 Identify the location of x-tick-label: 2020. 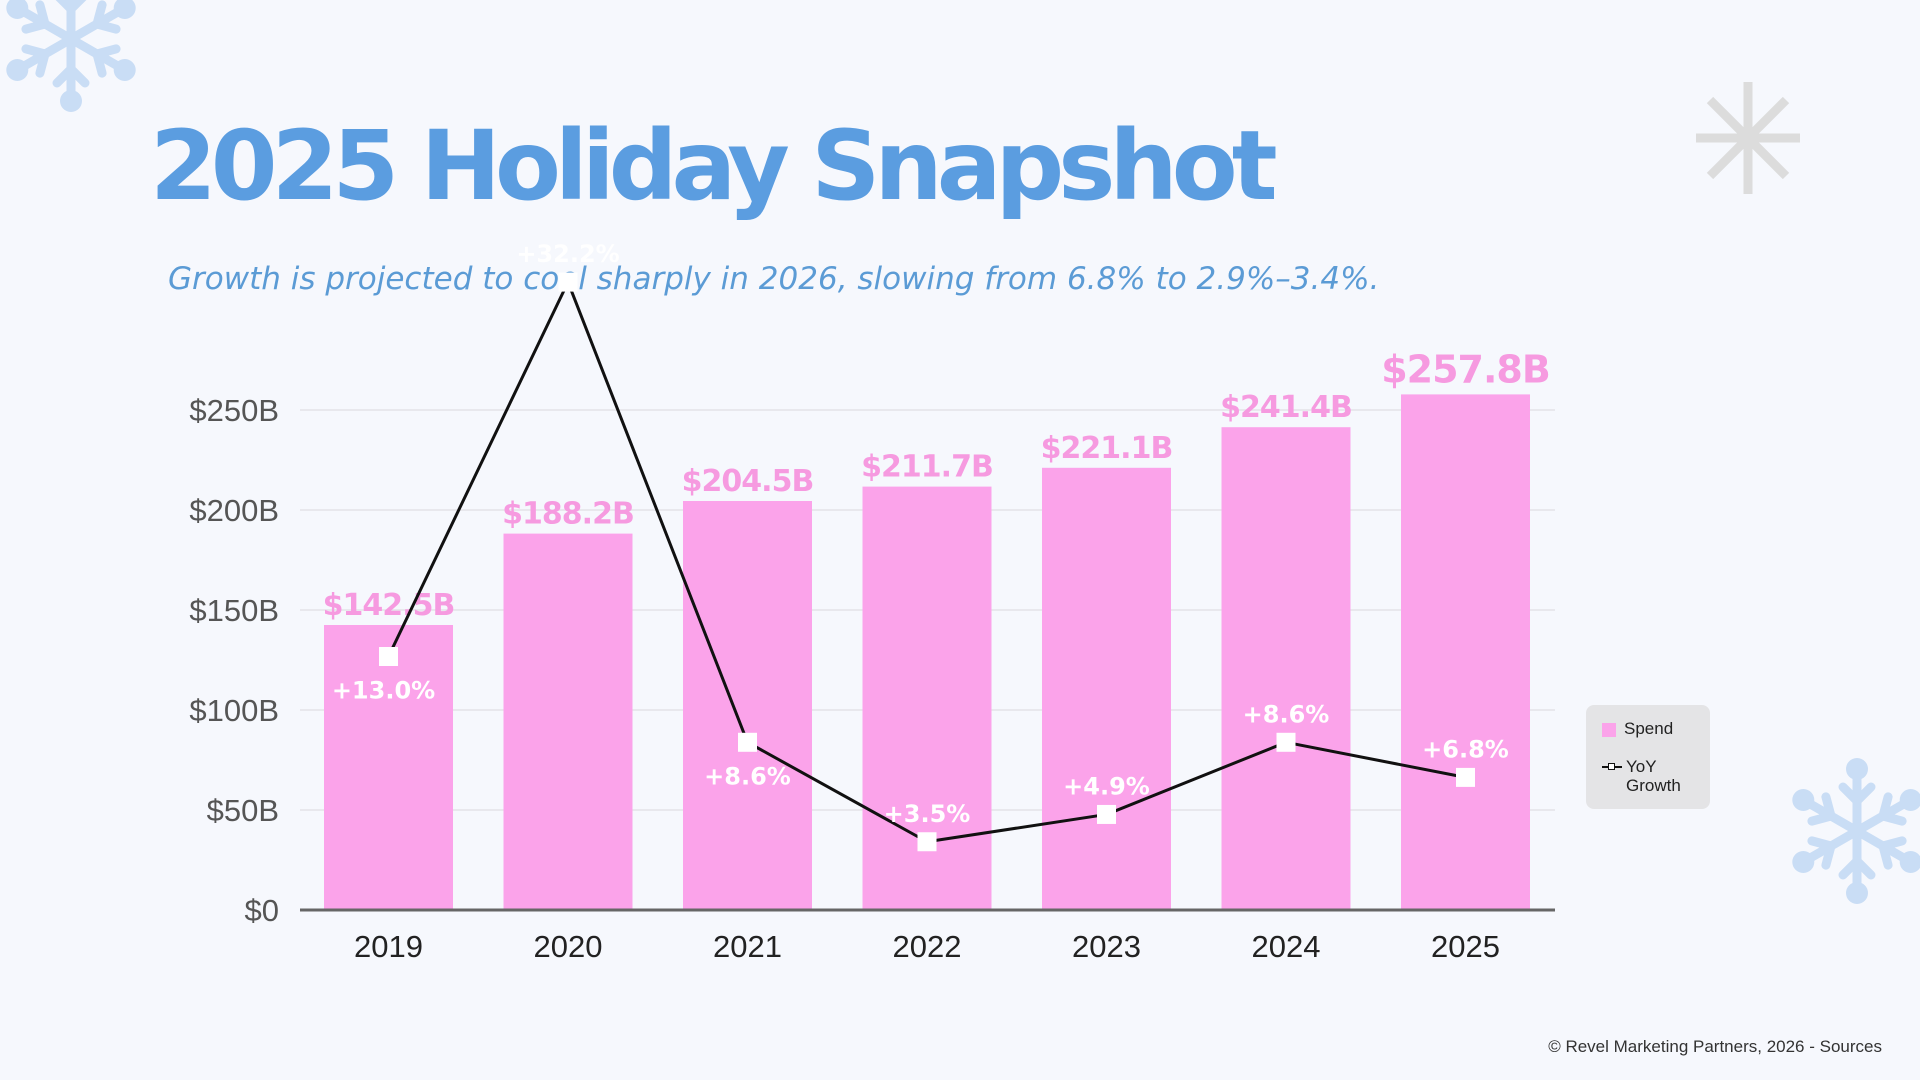
(568, 946).